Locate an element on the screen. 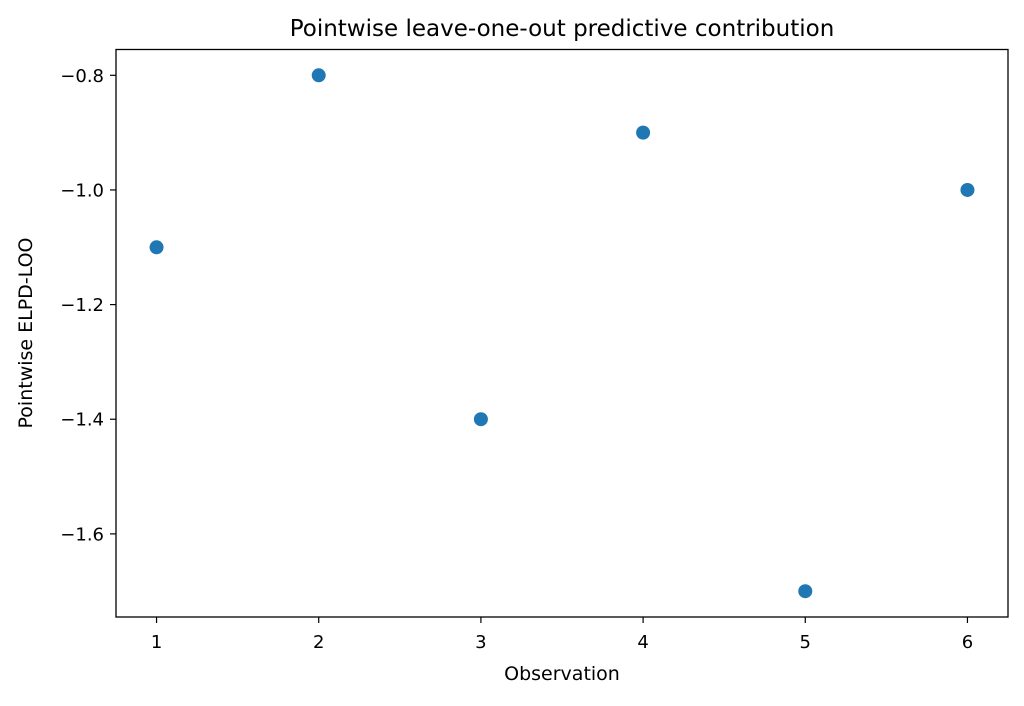 The image size is (1024, 706). x-tick-label: 5 is located at coordinates (805, 642).